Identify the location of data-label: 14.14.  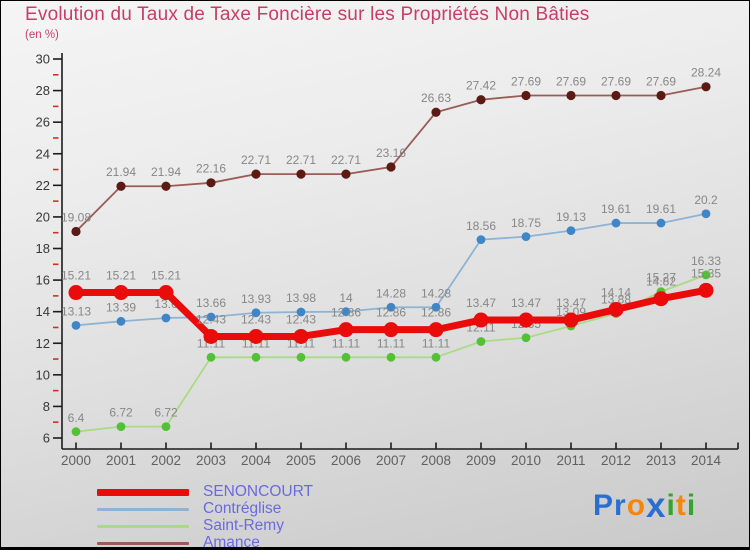
(616, 292).